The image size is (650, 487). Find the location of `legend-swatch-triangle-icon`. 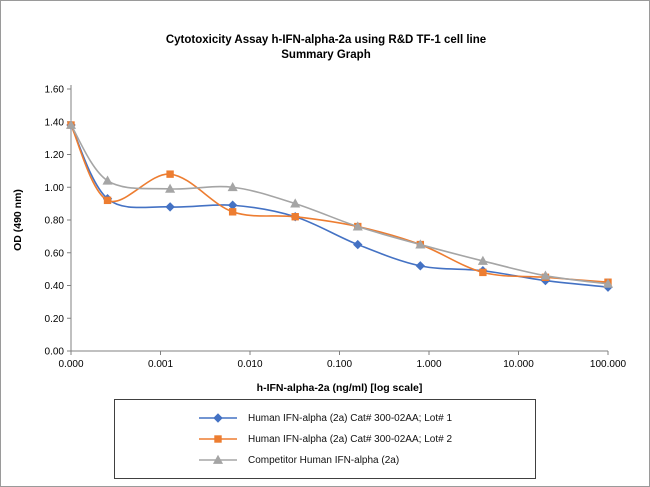

legend-swatch-triangle-icon is located at coordinates (218, 459).